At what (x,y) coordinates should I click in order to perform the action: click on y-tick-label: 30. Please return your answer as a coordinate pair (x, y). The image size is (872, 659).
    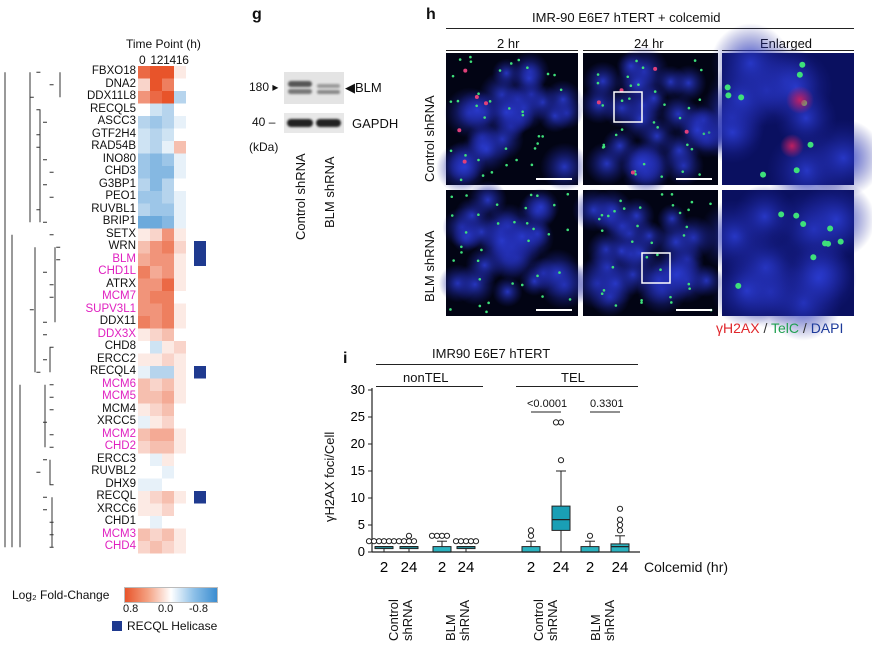
    Looking at the image, I should click on (358, 389).